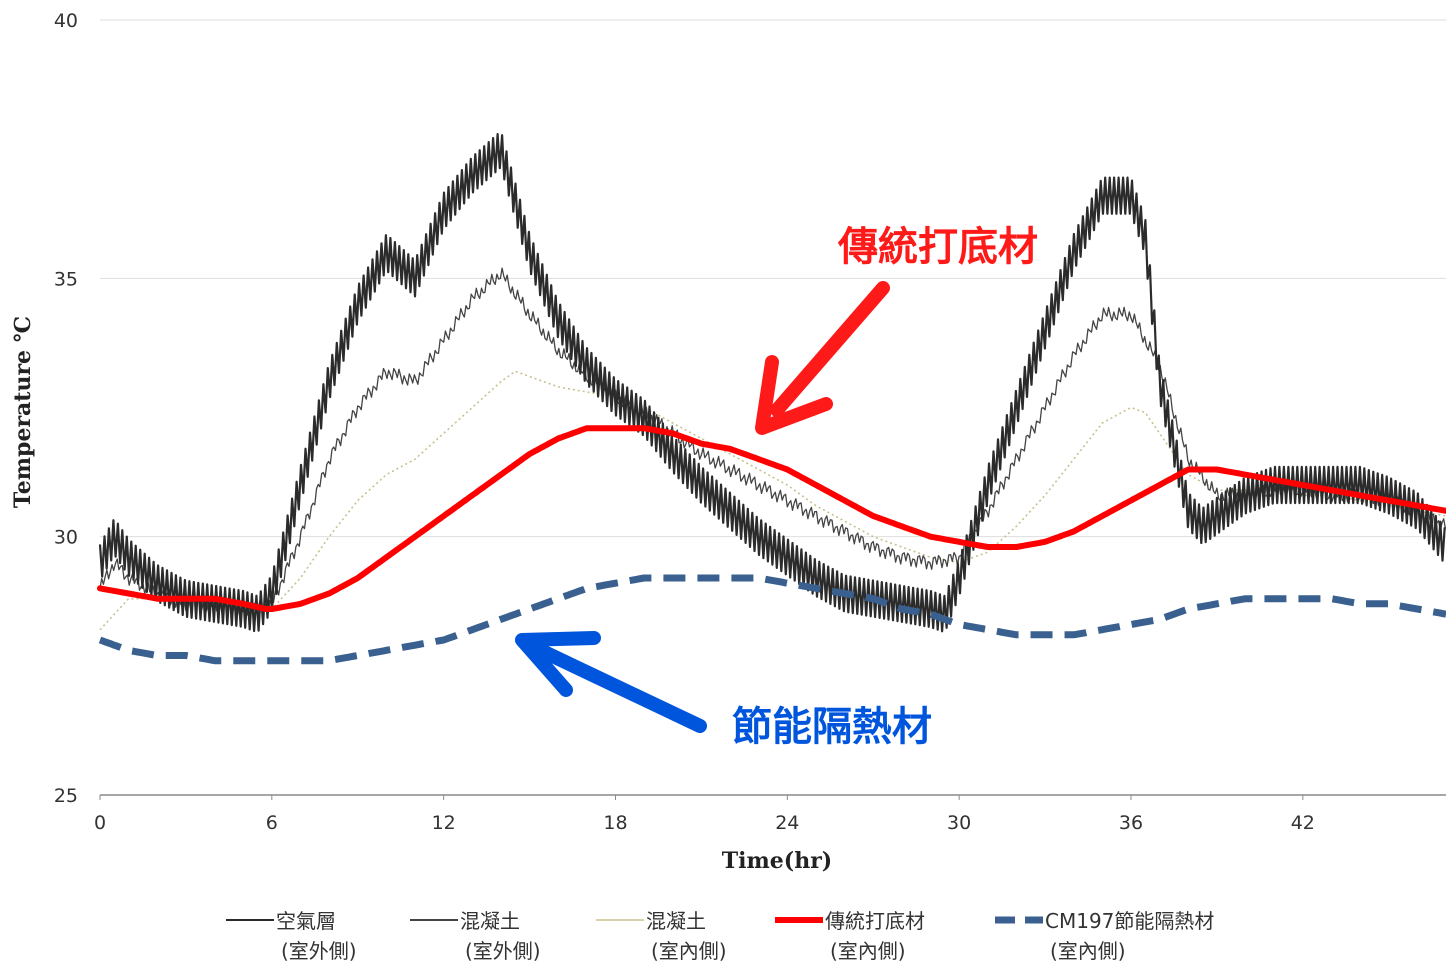  What do you see at coordinates (1088, 951) in the screenshot?
I see `legend-sublabel-4: (室內側)` at bounding box center [1088, 951].